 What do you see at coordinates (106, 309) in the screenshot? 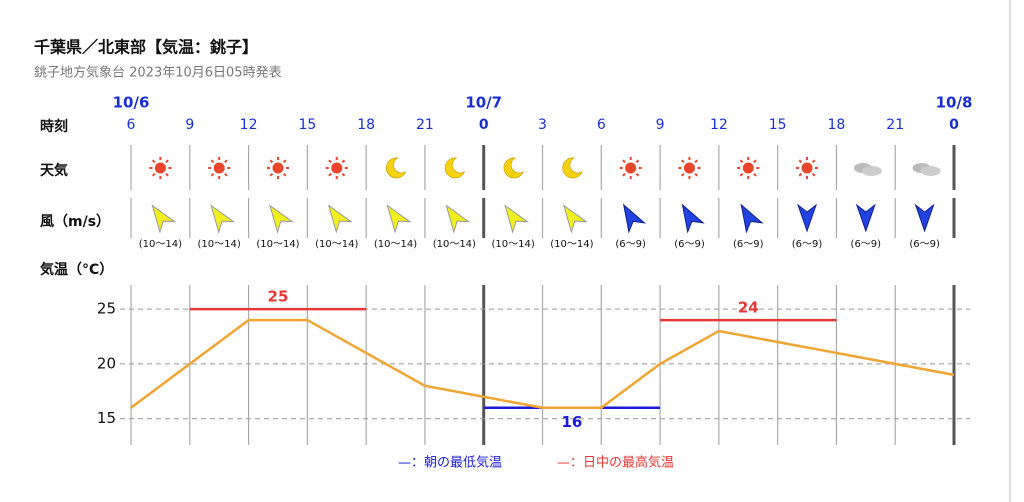
I see `y-tick-label: 25` at bounding box center [106, 309].